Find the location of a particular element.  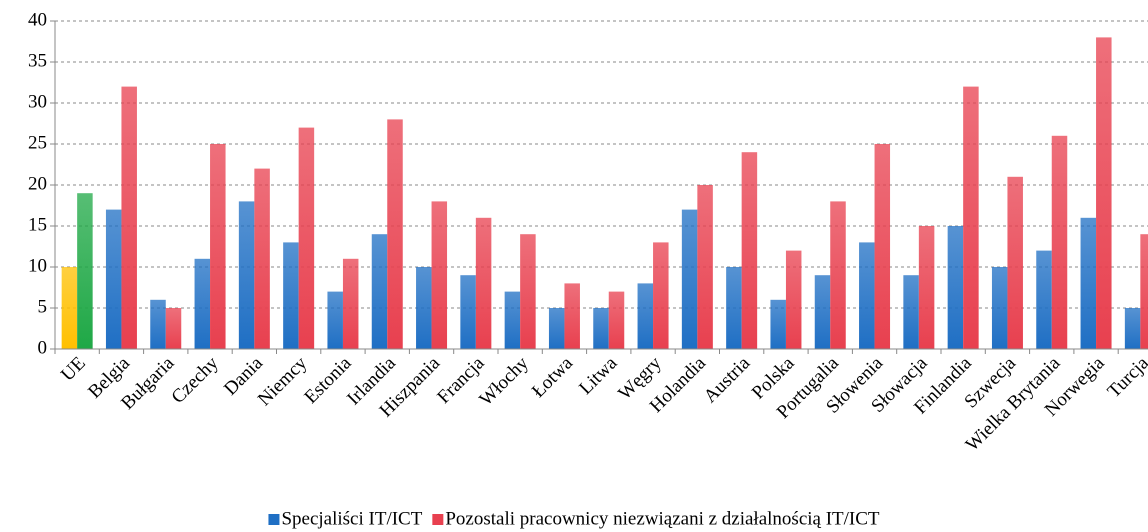

y-tick-label: 25 is located at coordinates (37, 142).